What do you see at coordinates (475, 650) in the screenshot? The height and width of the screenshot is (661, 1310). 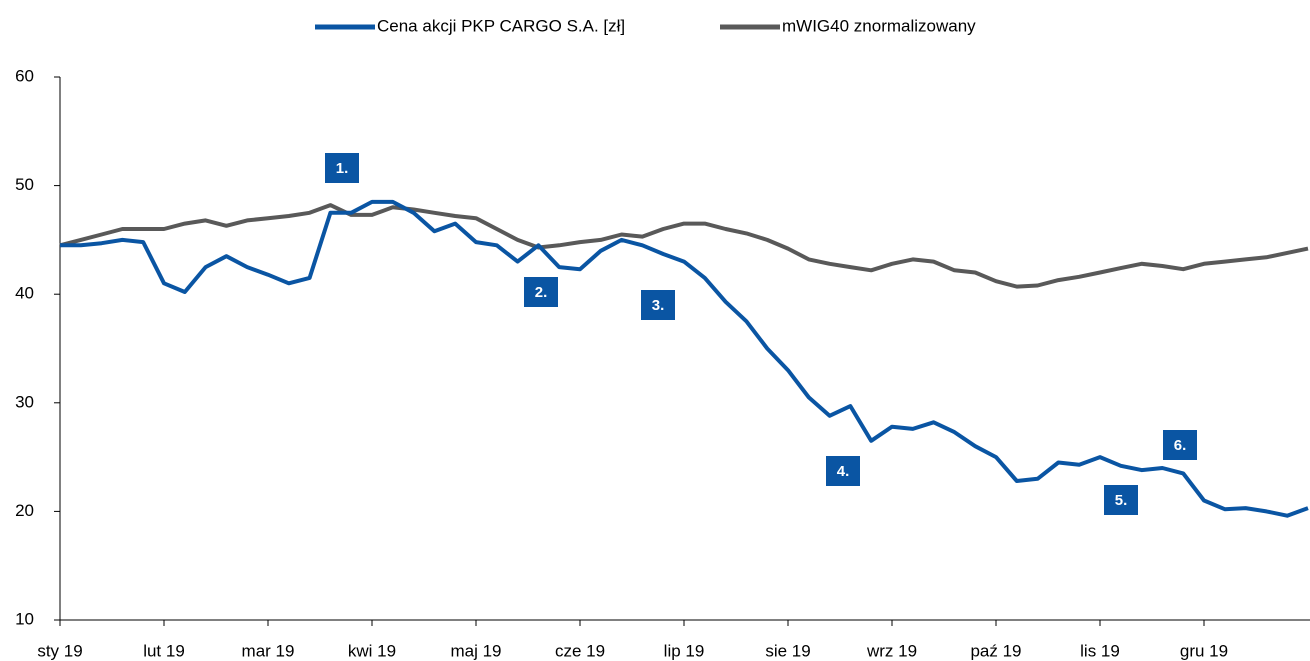 I see `x-tick-label: maj 19` at bounding box center [475, 650].